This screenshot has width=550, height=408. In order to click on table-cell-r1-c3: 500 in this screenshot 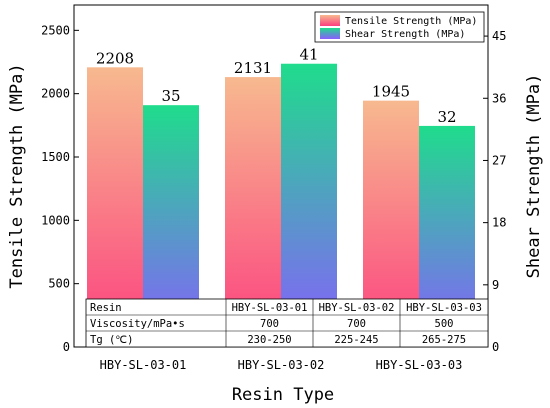, I will do `click(444, 324)`.